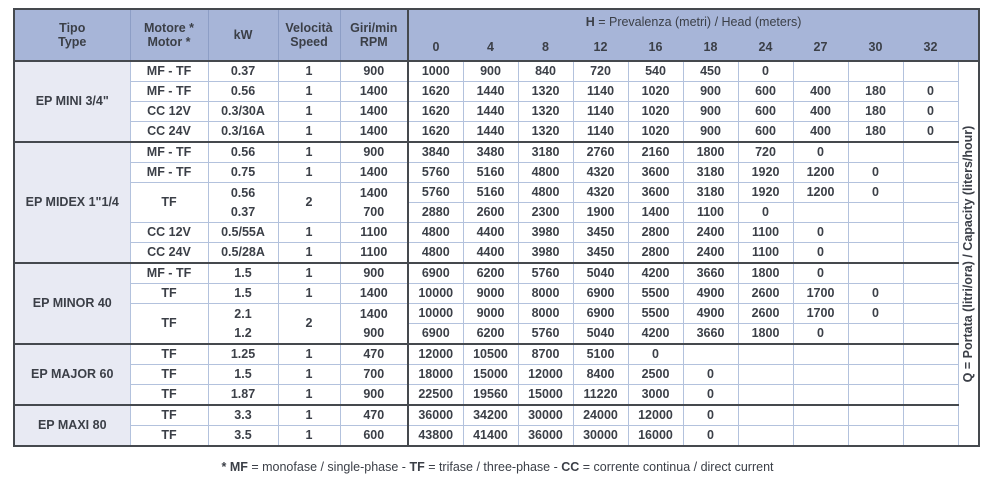 The width and height of the screenshot is (994, 489). I want to click on footnote-segment: TF, so click(417, 467).